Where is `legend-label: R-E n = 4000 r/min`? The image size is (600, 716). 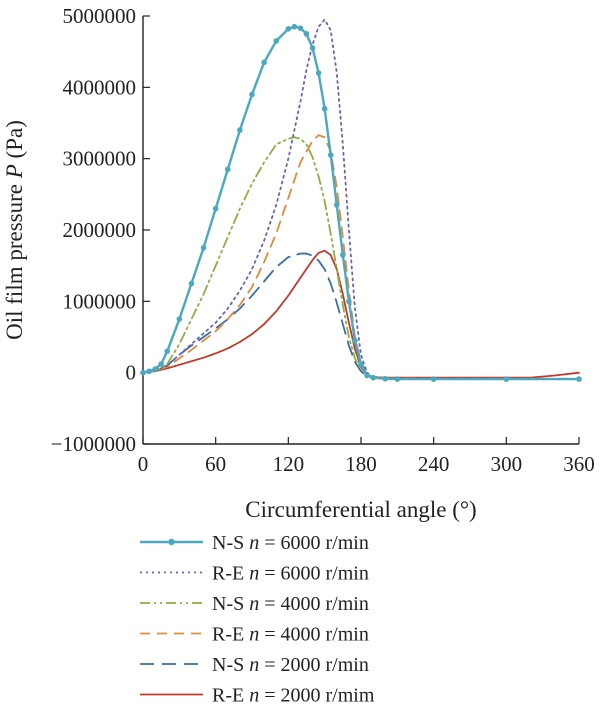 legend-label: R-E n = 4000 r/min is located at coordinates (290, 635).